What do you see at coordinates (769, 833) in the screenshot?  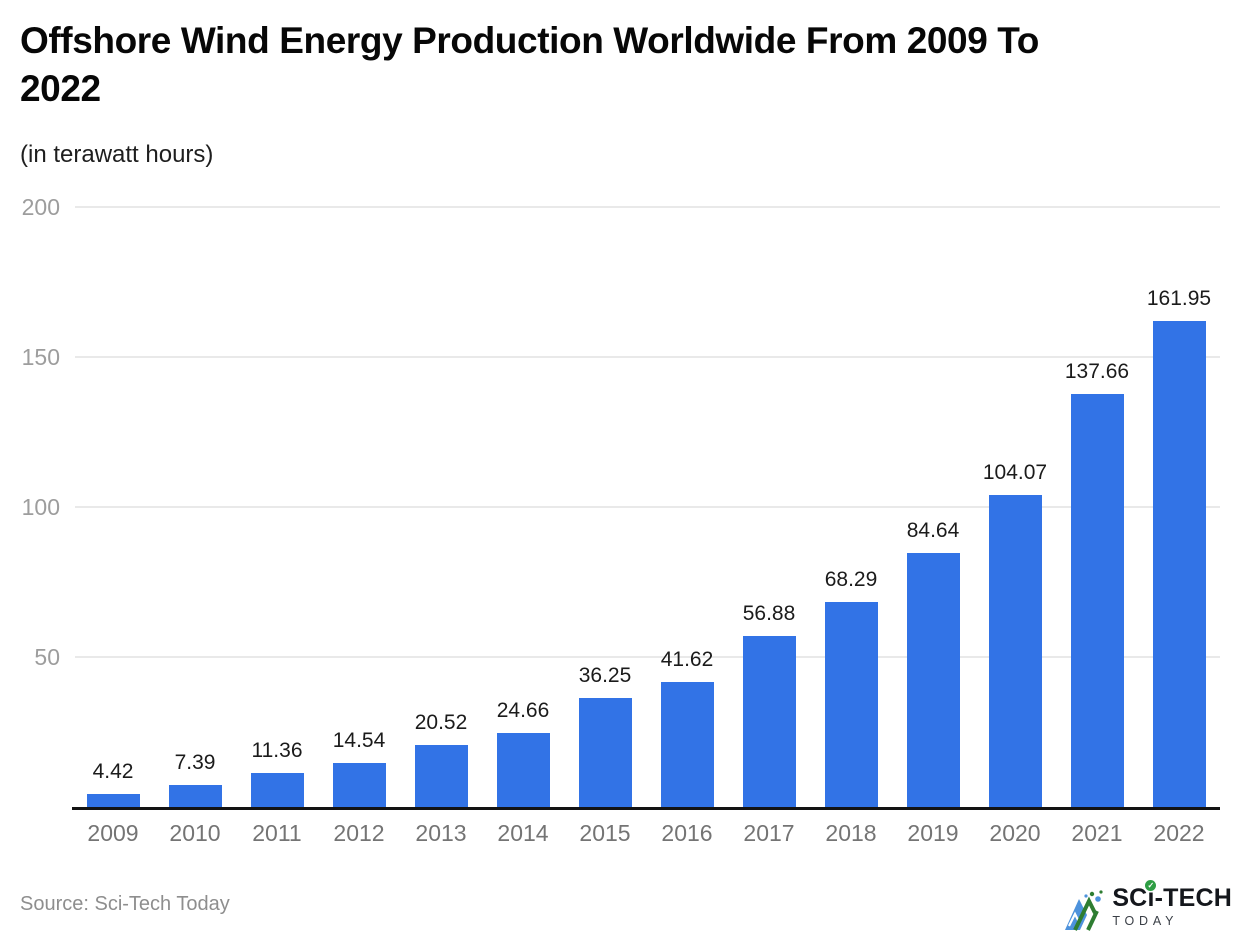 I see `x-axis-tick-label: 2017` at bounding box center [769, 833].